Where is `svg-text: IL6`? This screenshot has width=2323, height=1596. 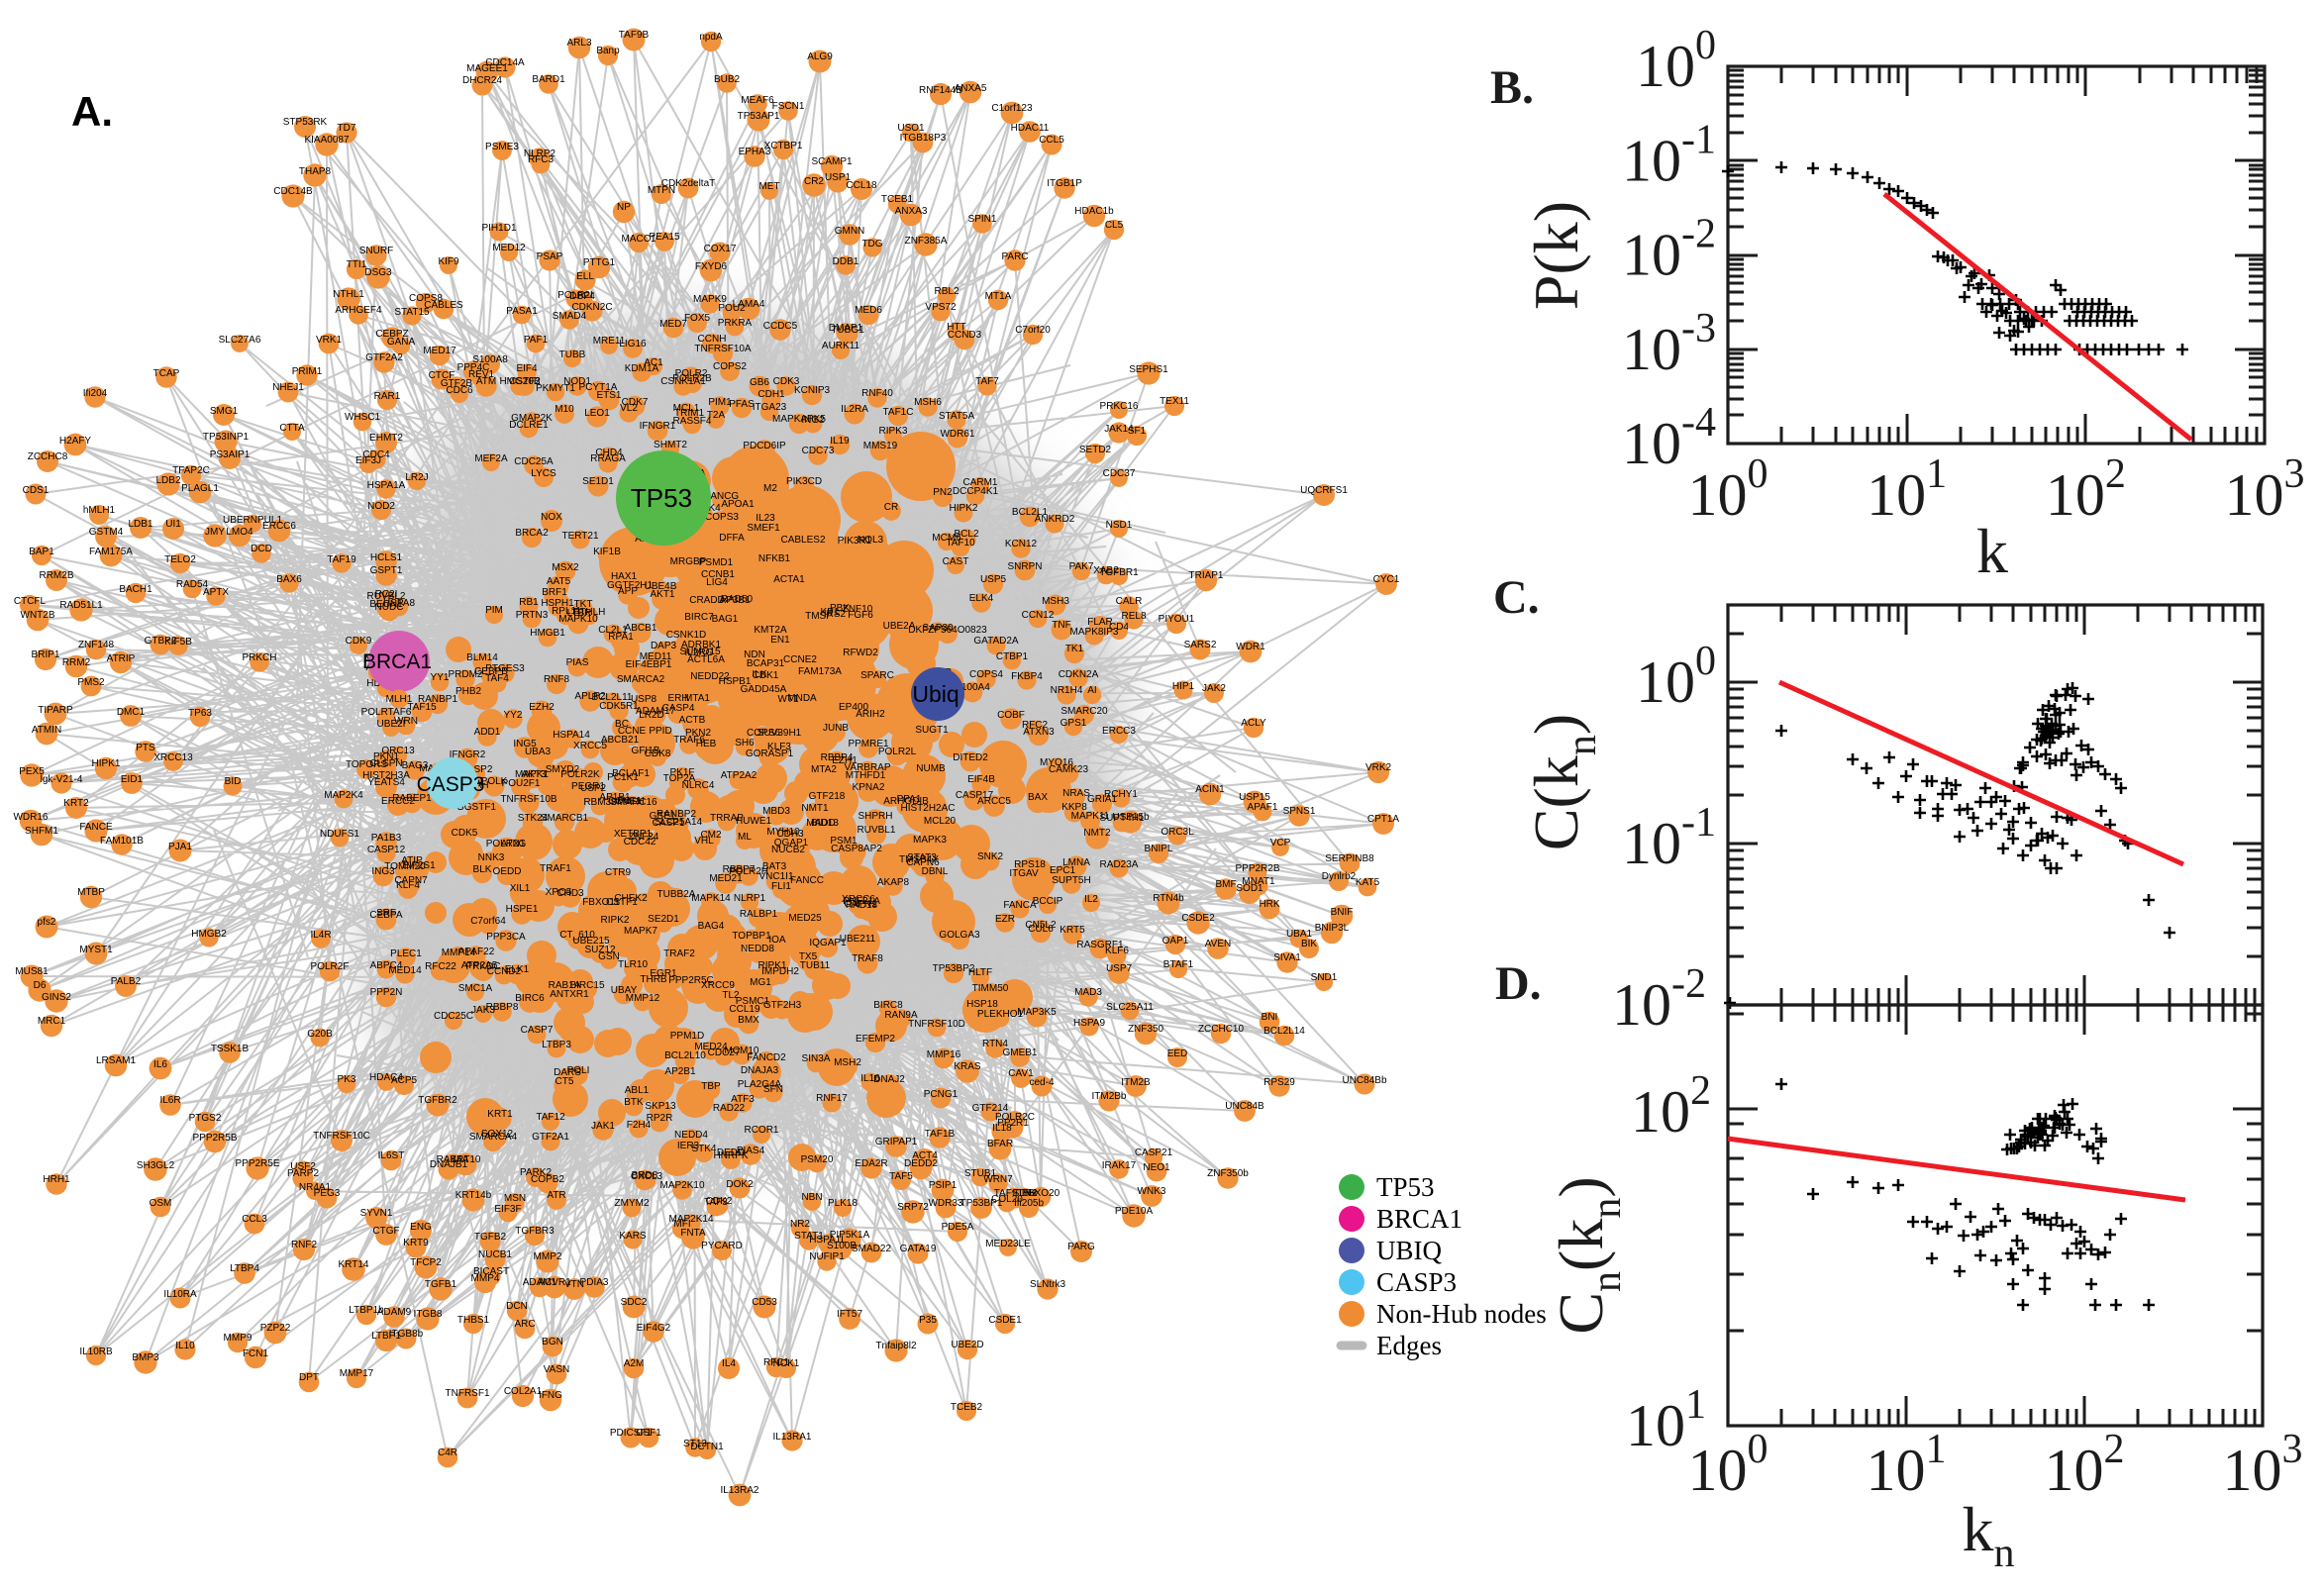
svg-text: IL6 is located at coordinates (160, 1064).